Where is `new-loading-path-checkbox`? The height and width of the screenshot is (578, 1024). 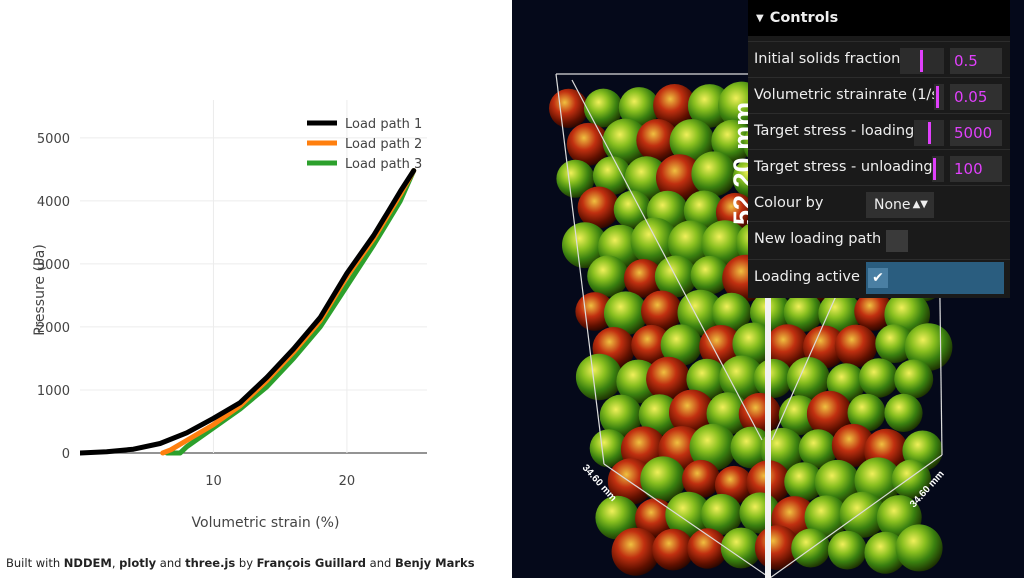 new-loading-path-checkbox is located at coordinates (897, 241).